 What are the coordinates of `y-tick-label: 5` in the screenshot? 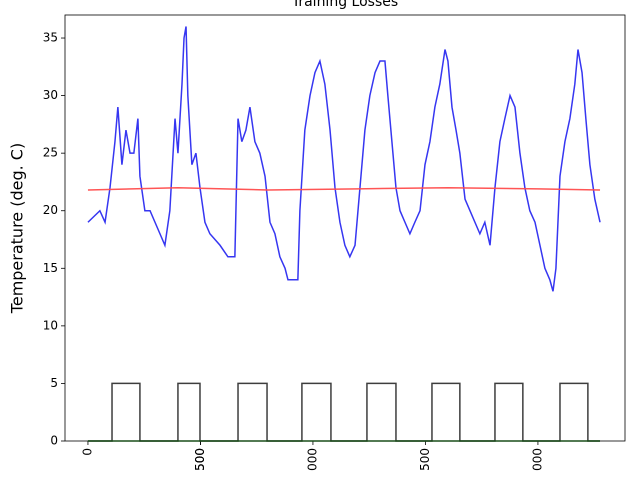 It's located at (54, 383).